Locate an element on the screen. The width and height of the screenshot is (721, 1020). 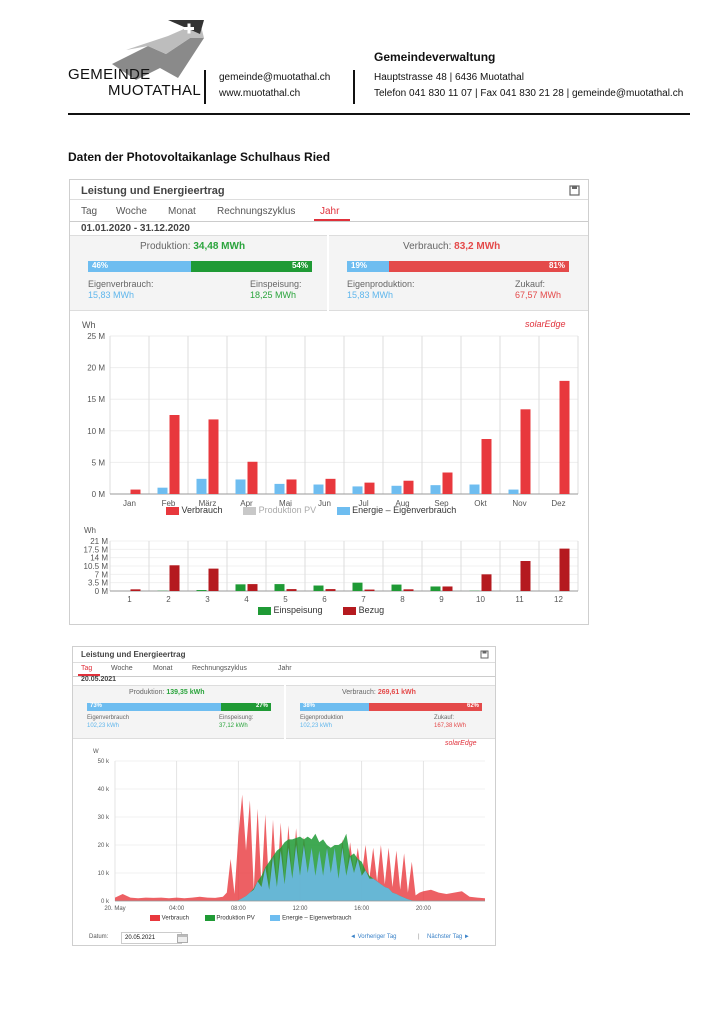
eigenproduktion-label: Eigenproduktion: is located at coordinates (381, 284).